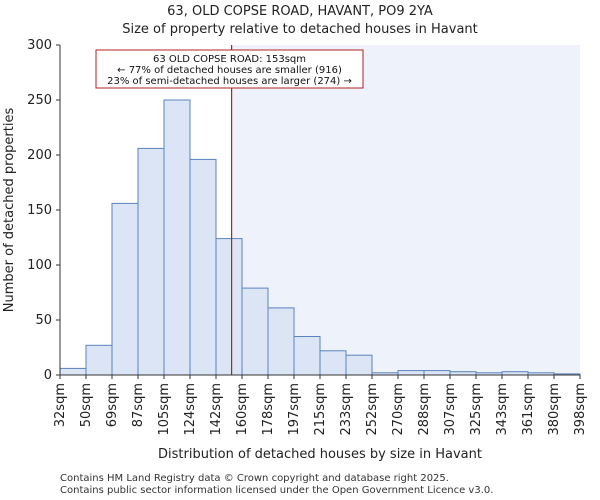 This screenshot has height=500, width=600. Describe the element at coordinates (528, 409) in the screenshot. I see `x-tick-label: 361sqm` at that location.